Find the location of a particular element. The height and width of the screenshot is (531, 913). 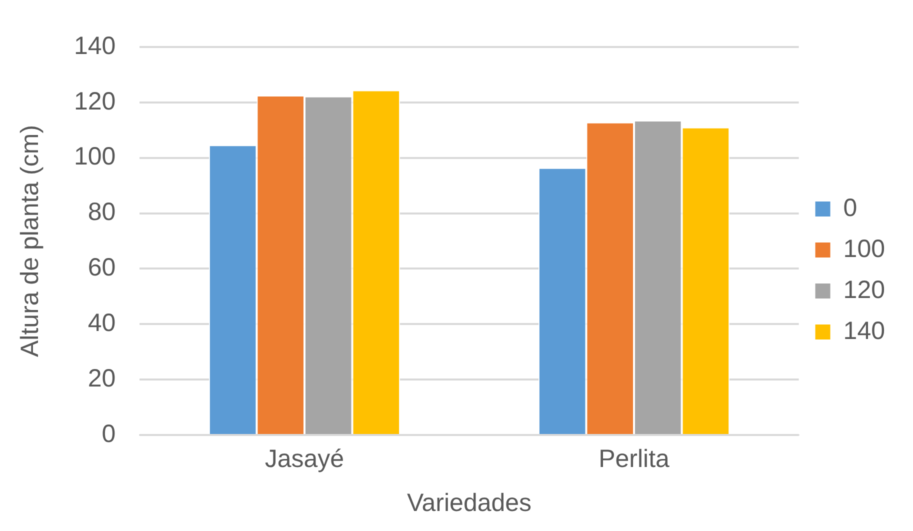

x-axis-title: Variedades is located at coordinates (469, 502).